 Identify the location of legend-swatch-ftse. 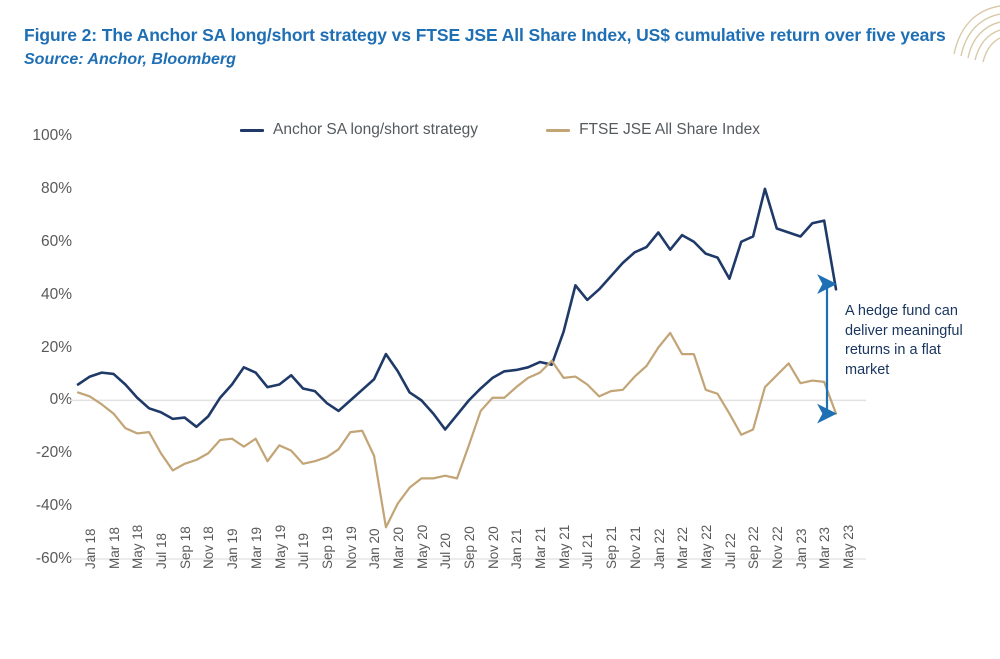
(558, 130).